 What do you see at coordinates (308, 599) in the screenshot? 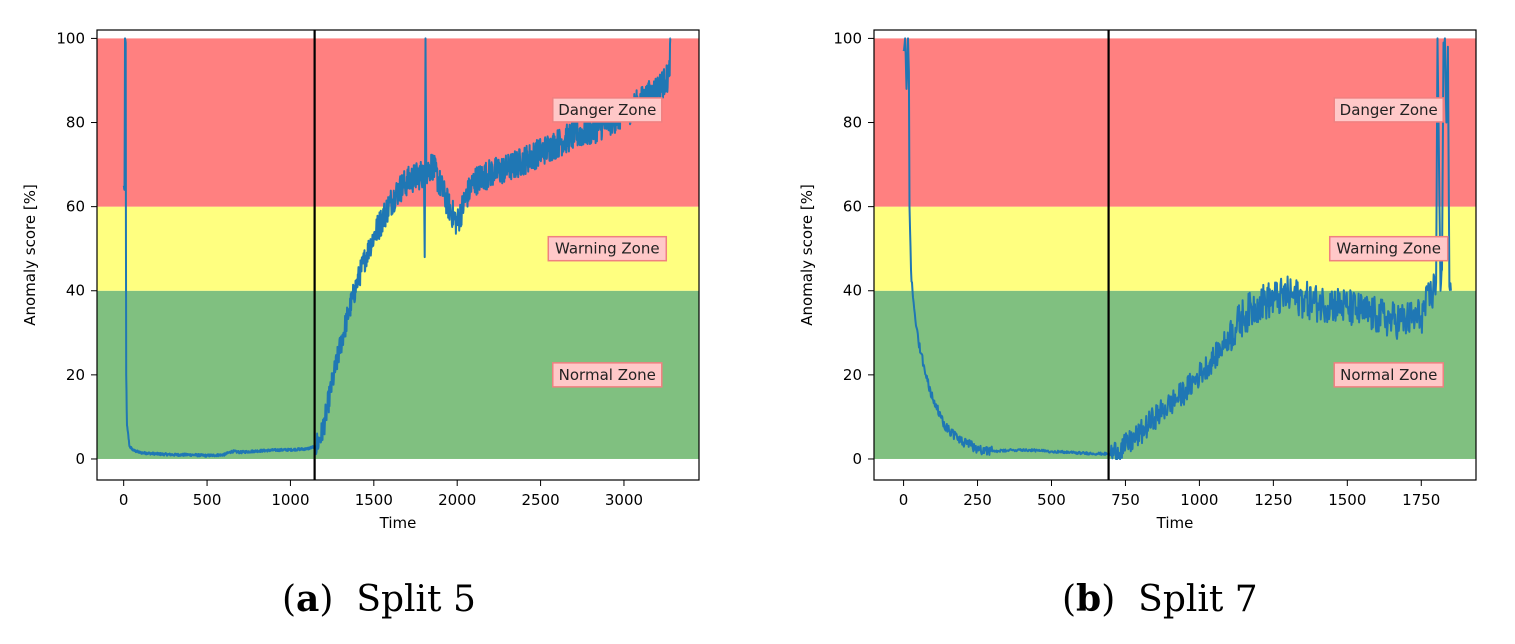
I see `caption-a-letter: a` at bounding box center [308, 599].